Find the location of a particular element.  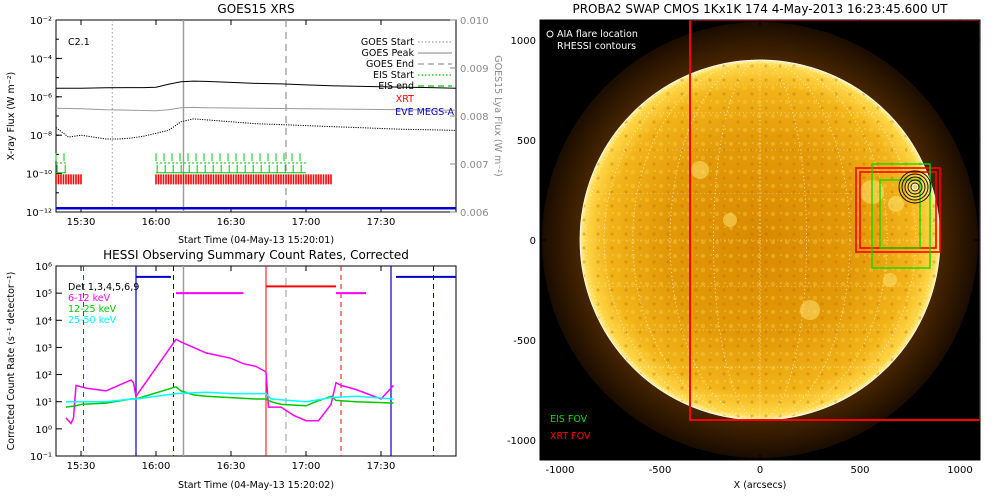

hessi-ytick-label: 10¹ is located at coordinates (43, 403).